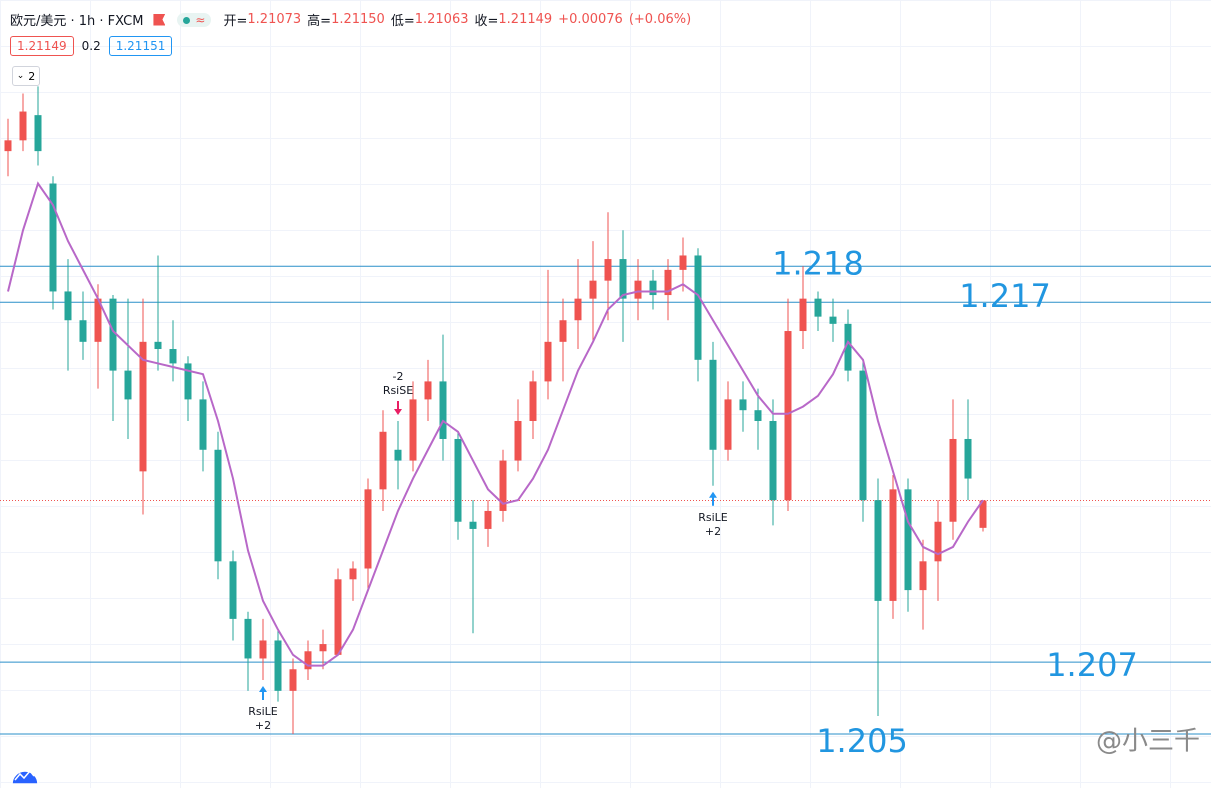  I want to click on close-value: 1.21149, so click(525, 19).